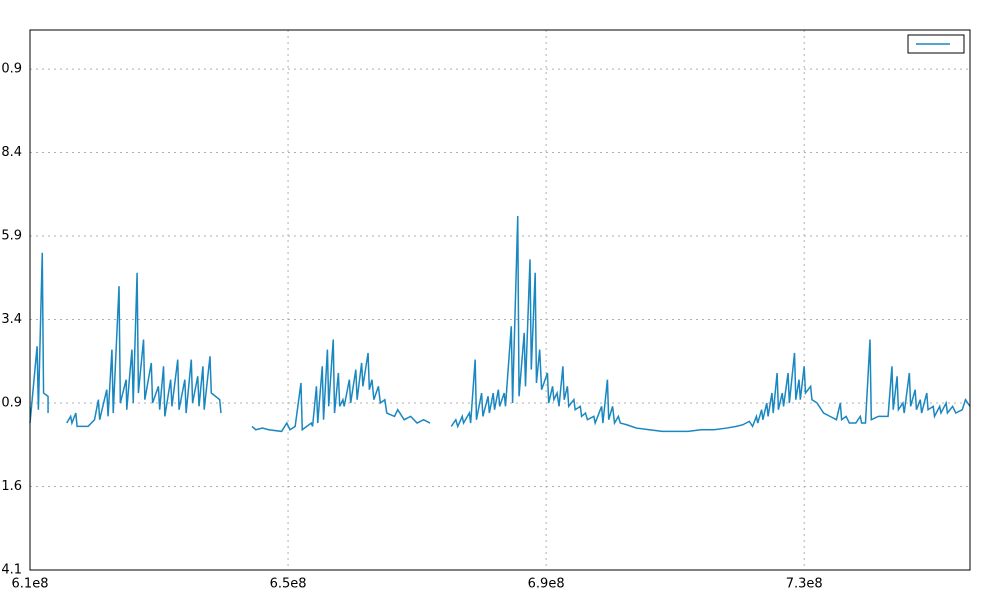 The height and width of the screenshot is (600, 1000). I want to click on x-tick-label: 6.5e8, so click(288, 584).